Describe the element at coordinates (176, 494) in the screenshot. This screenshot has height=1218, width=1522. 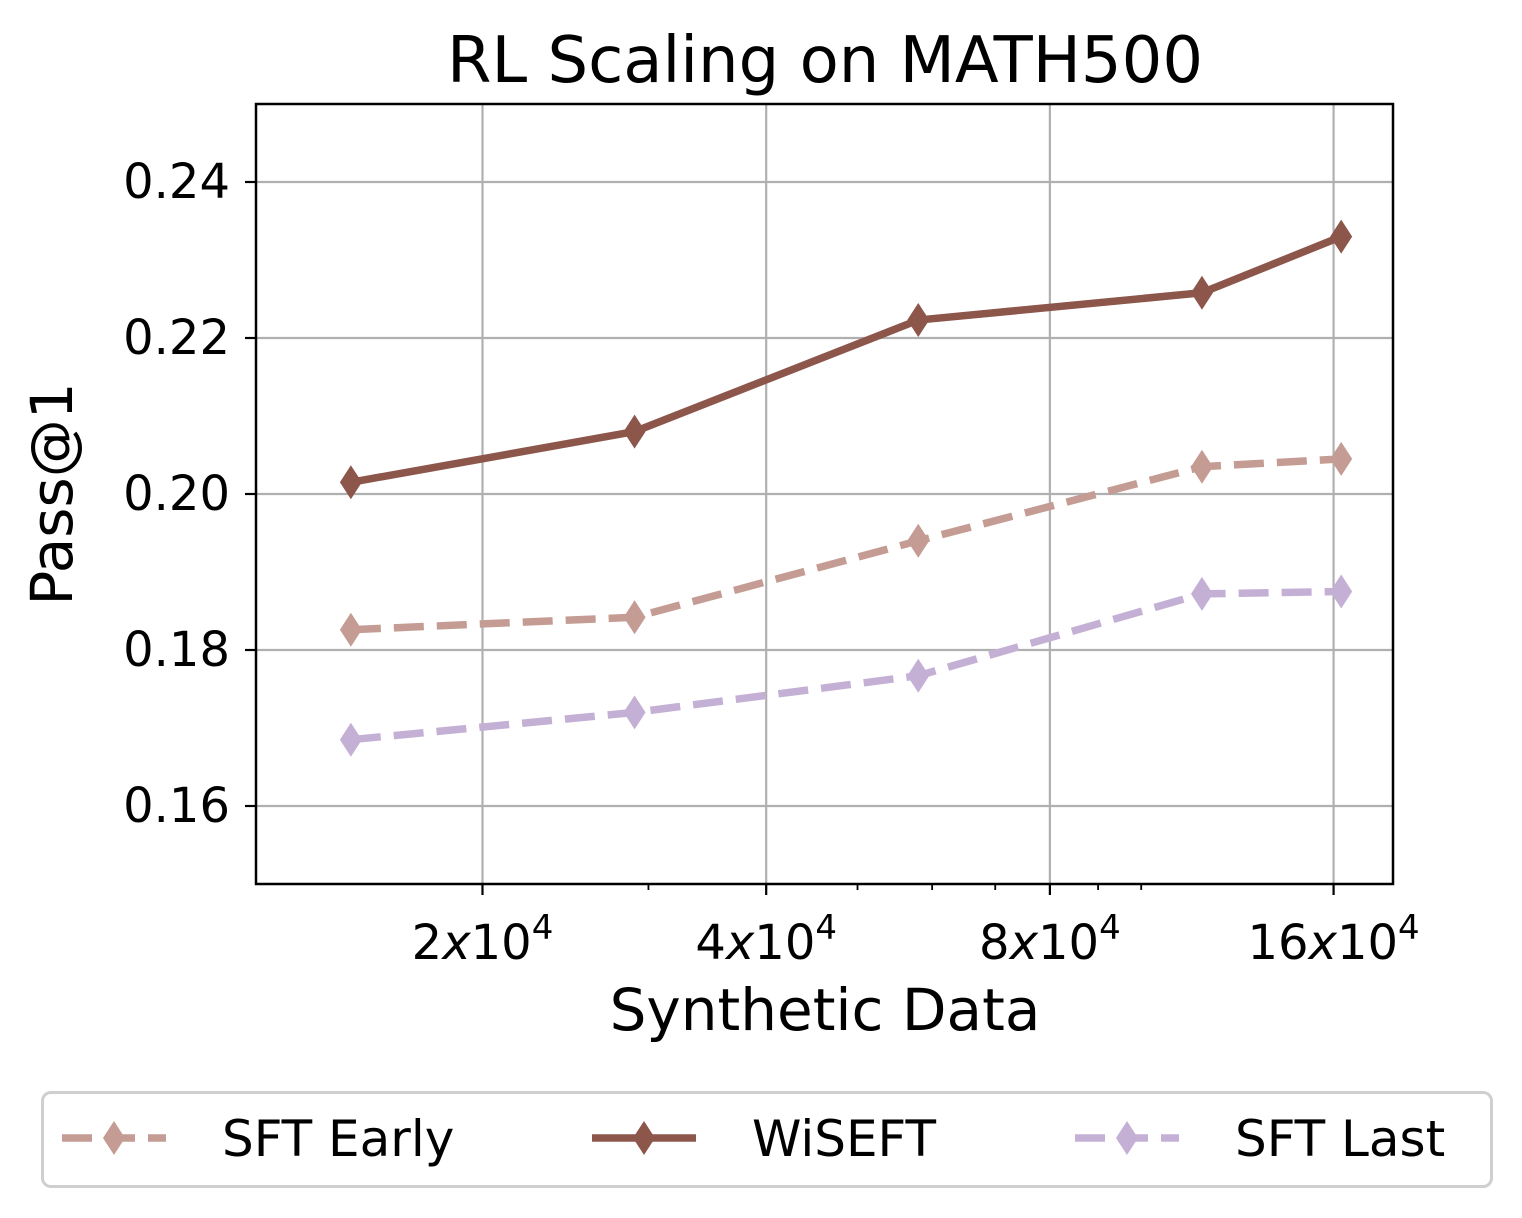
I see `y-tick-label: 0.20` at that location.